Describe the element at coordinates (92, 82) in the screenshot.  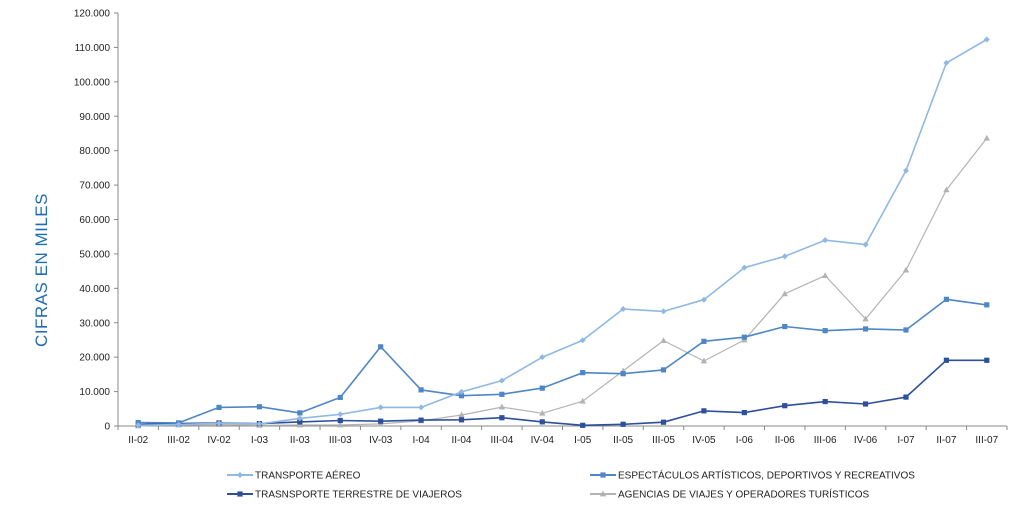
I see `y-tick-label: 100.000` at that location.